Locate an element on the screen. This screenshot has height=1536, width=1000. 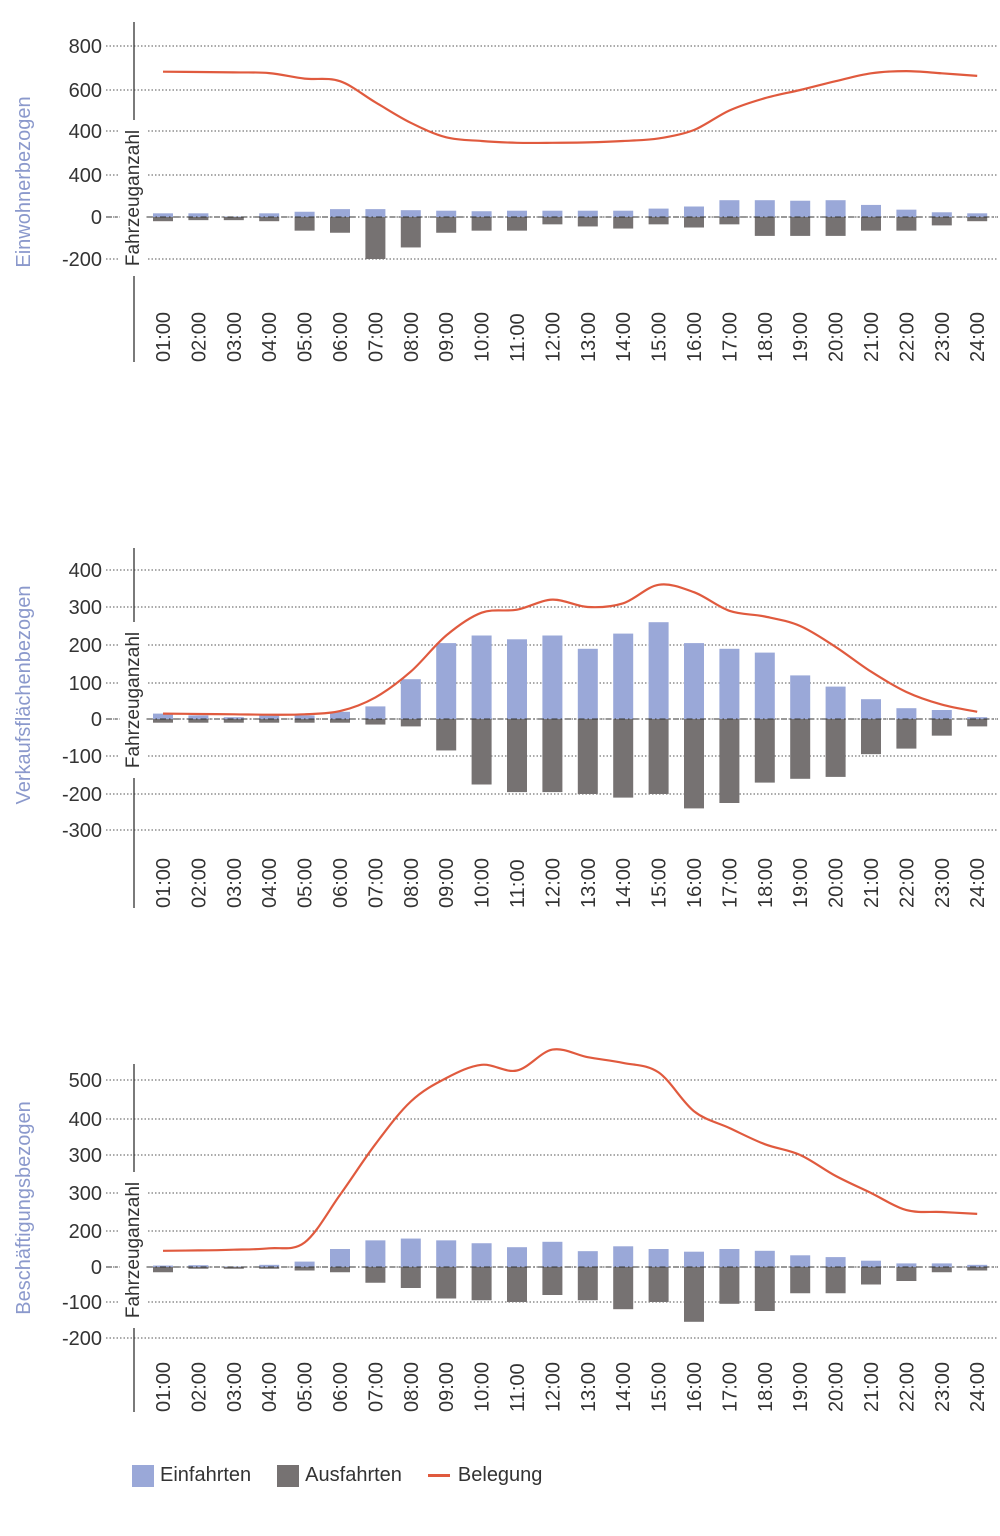
y-tick-label: 500 is located at coordinates (85, 1081).